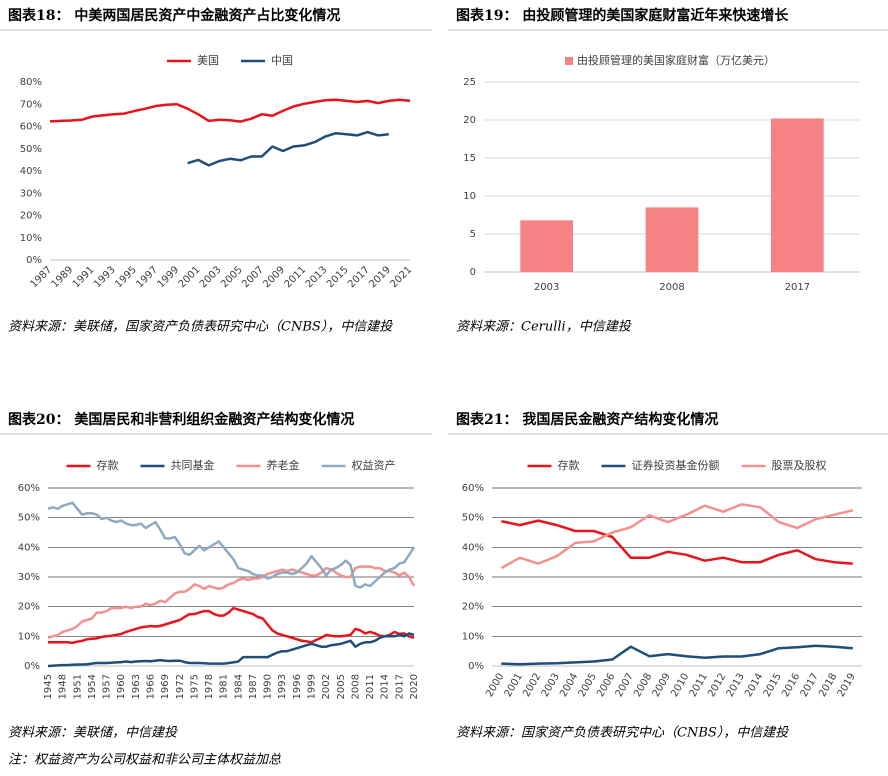 The width and height of the screenshot is (888, 776). I want to click on note: 注：权益资产为公司权益和非公司主体权益加总, so click(144, 760).